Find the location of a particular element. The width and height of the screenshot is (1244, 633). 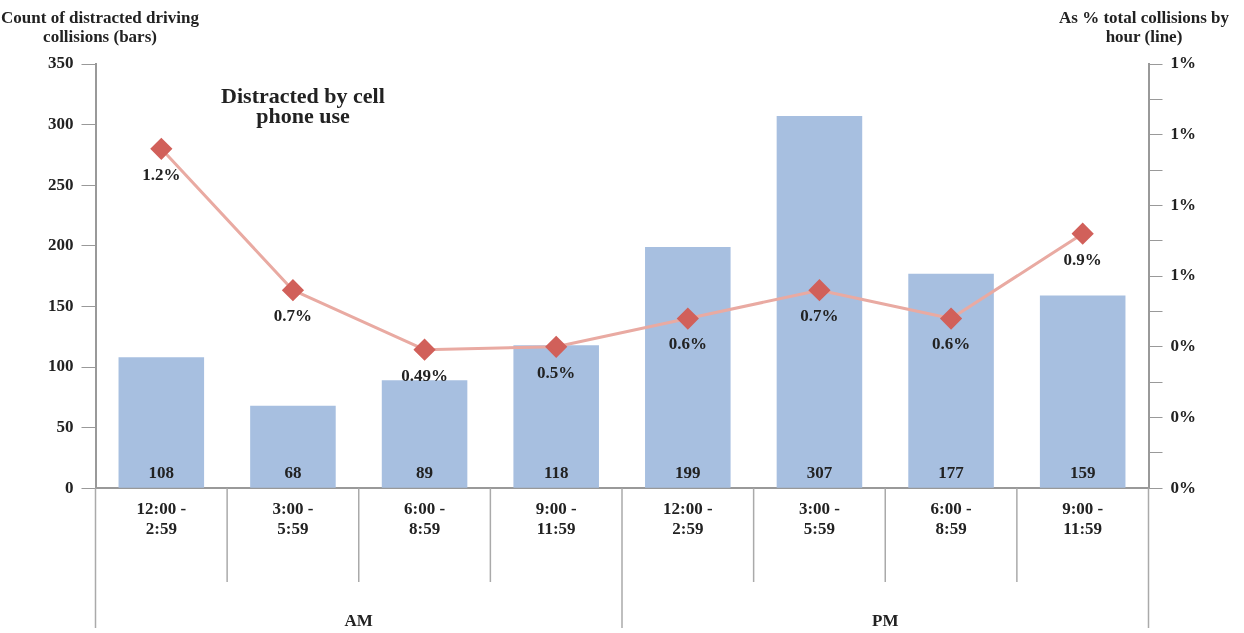

y-tick-label: 0 is located at coordinates (69, 487).